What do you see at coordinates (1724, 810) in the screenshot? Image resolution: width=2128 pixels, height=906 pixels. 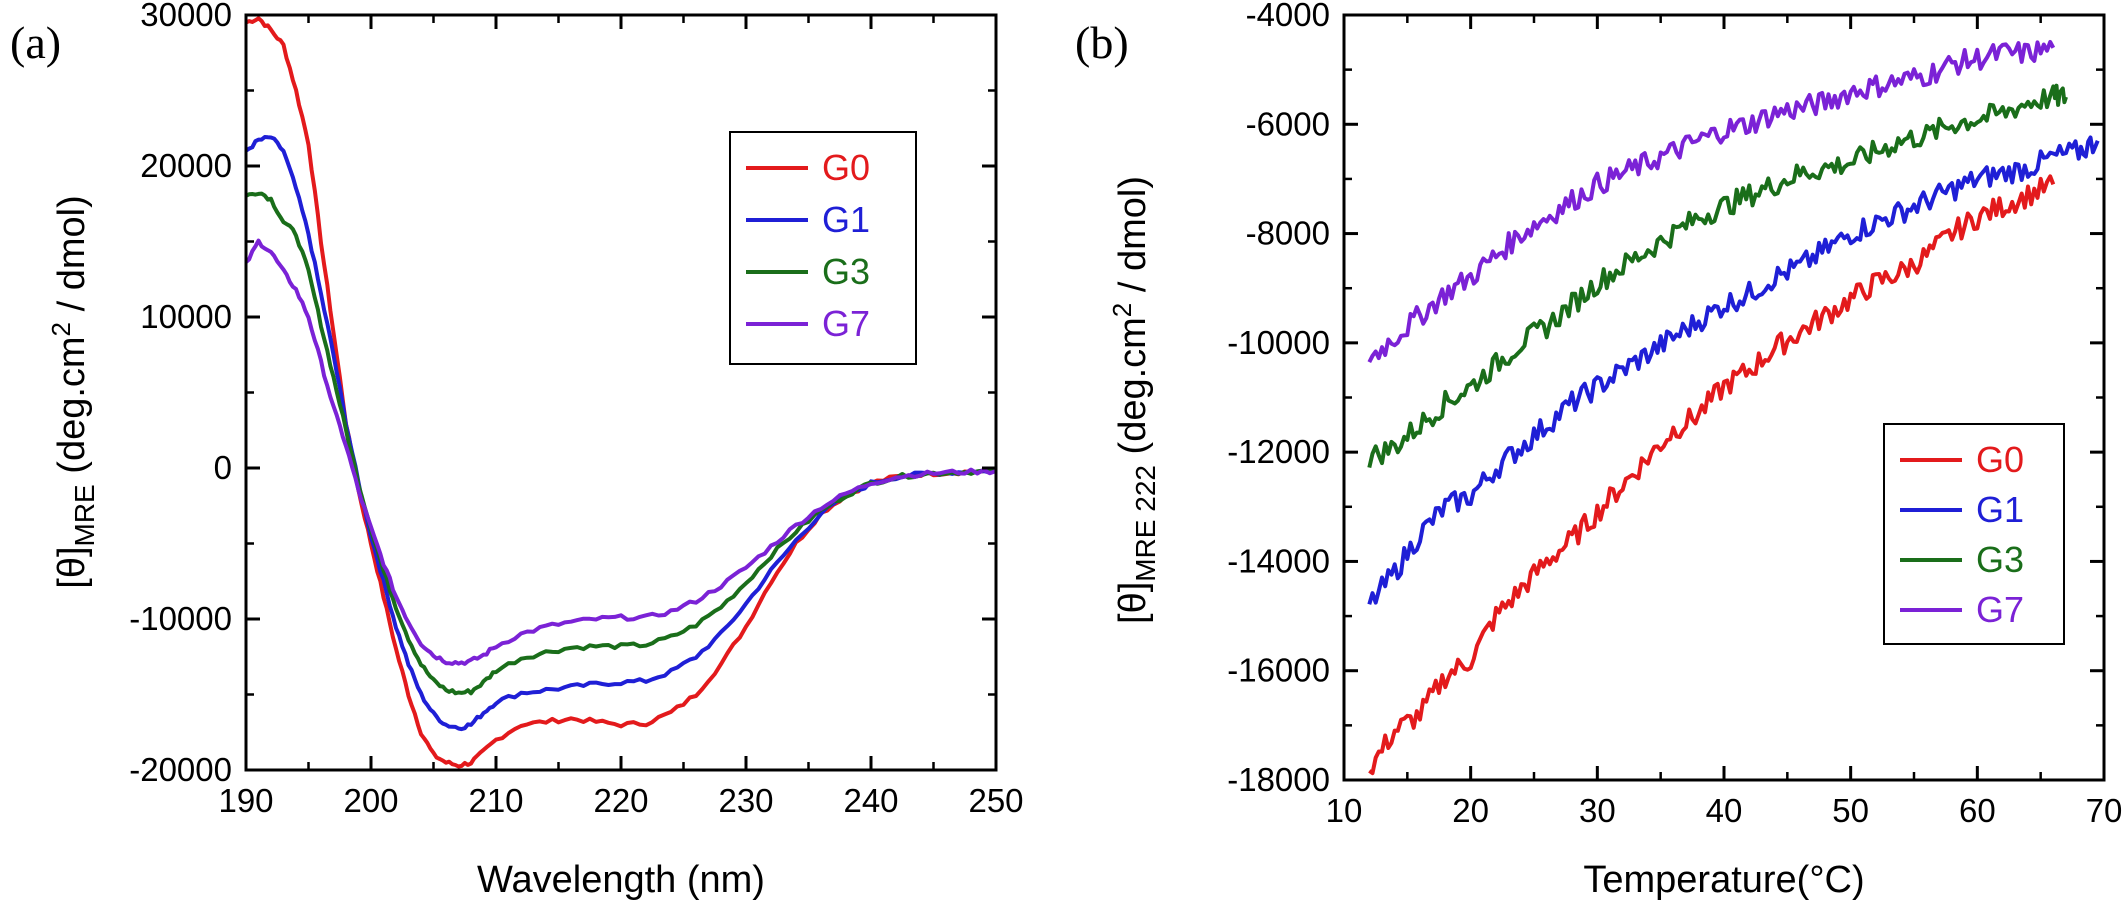 I see `x-tick-label: 40` at bounding box center [1724, 810].